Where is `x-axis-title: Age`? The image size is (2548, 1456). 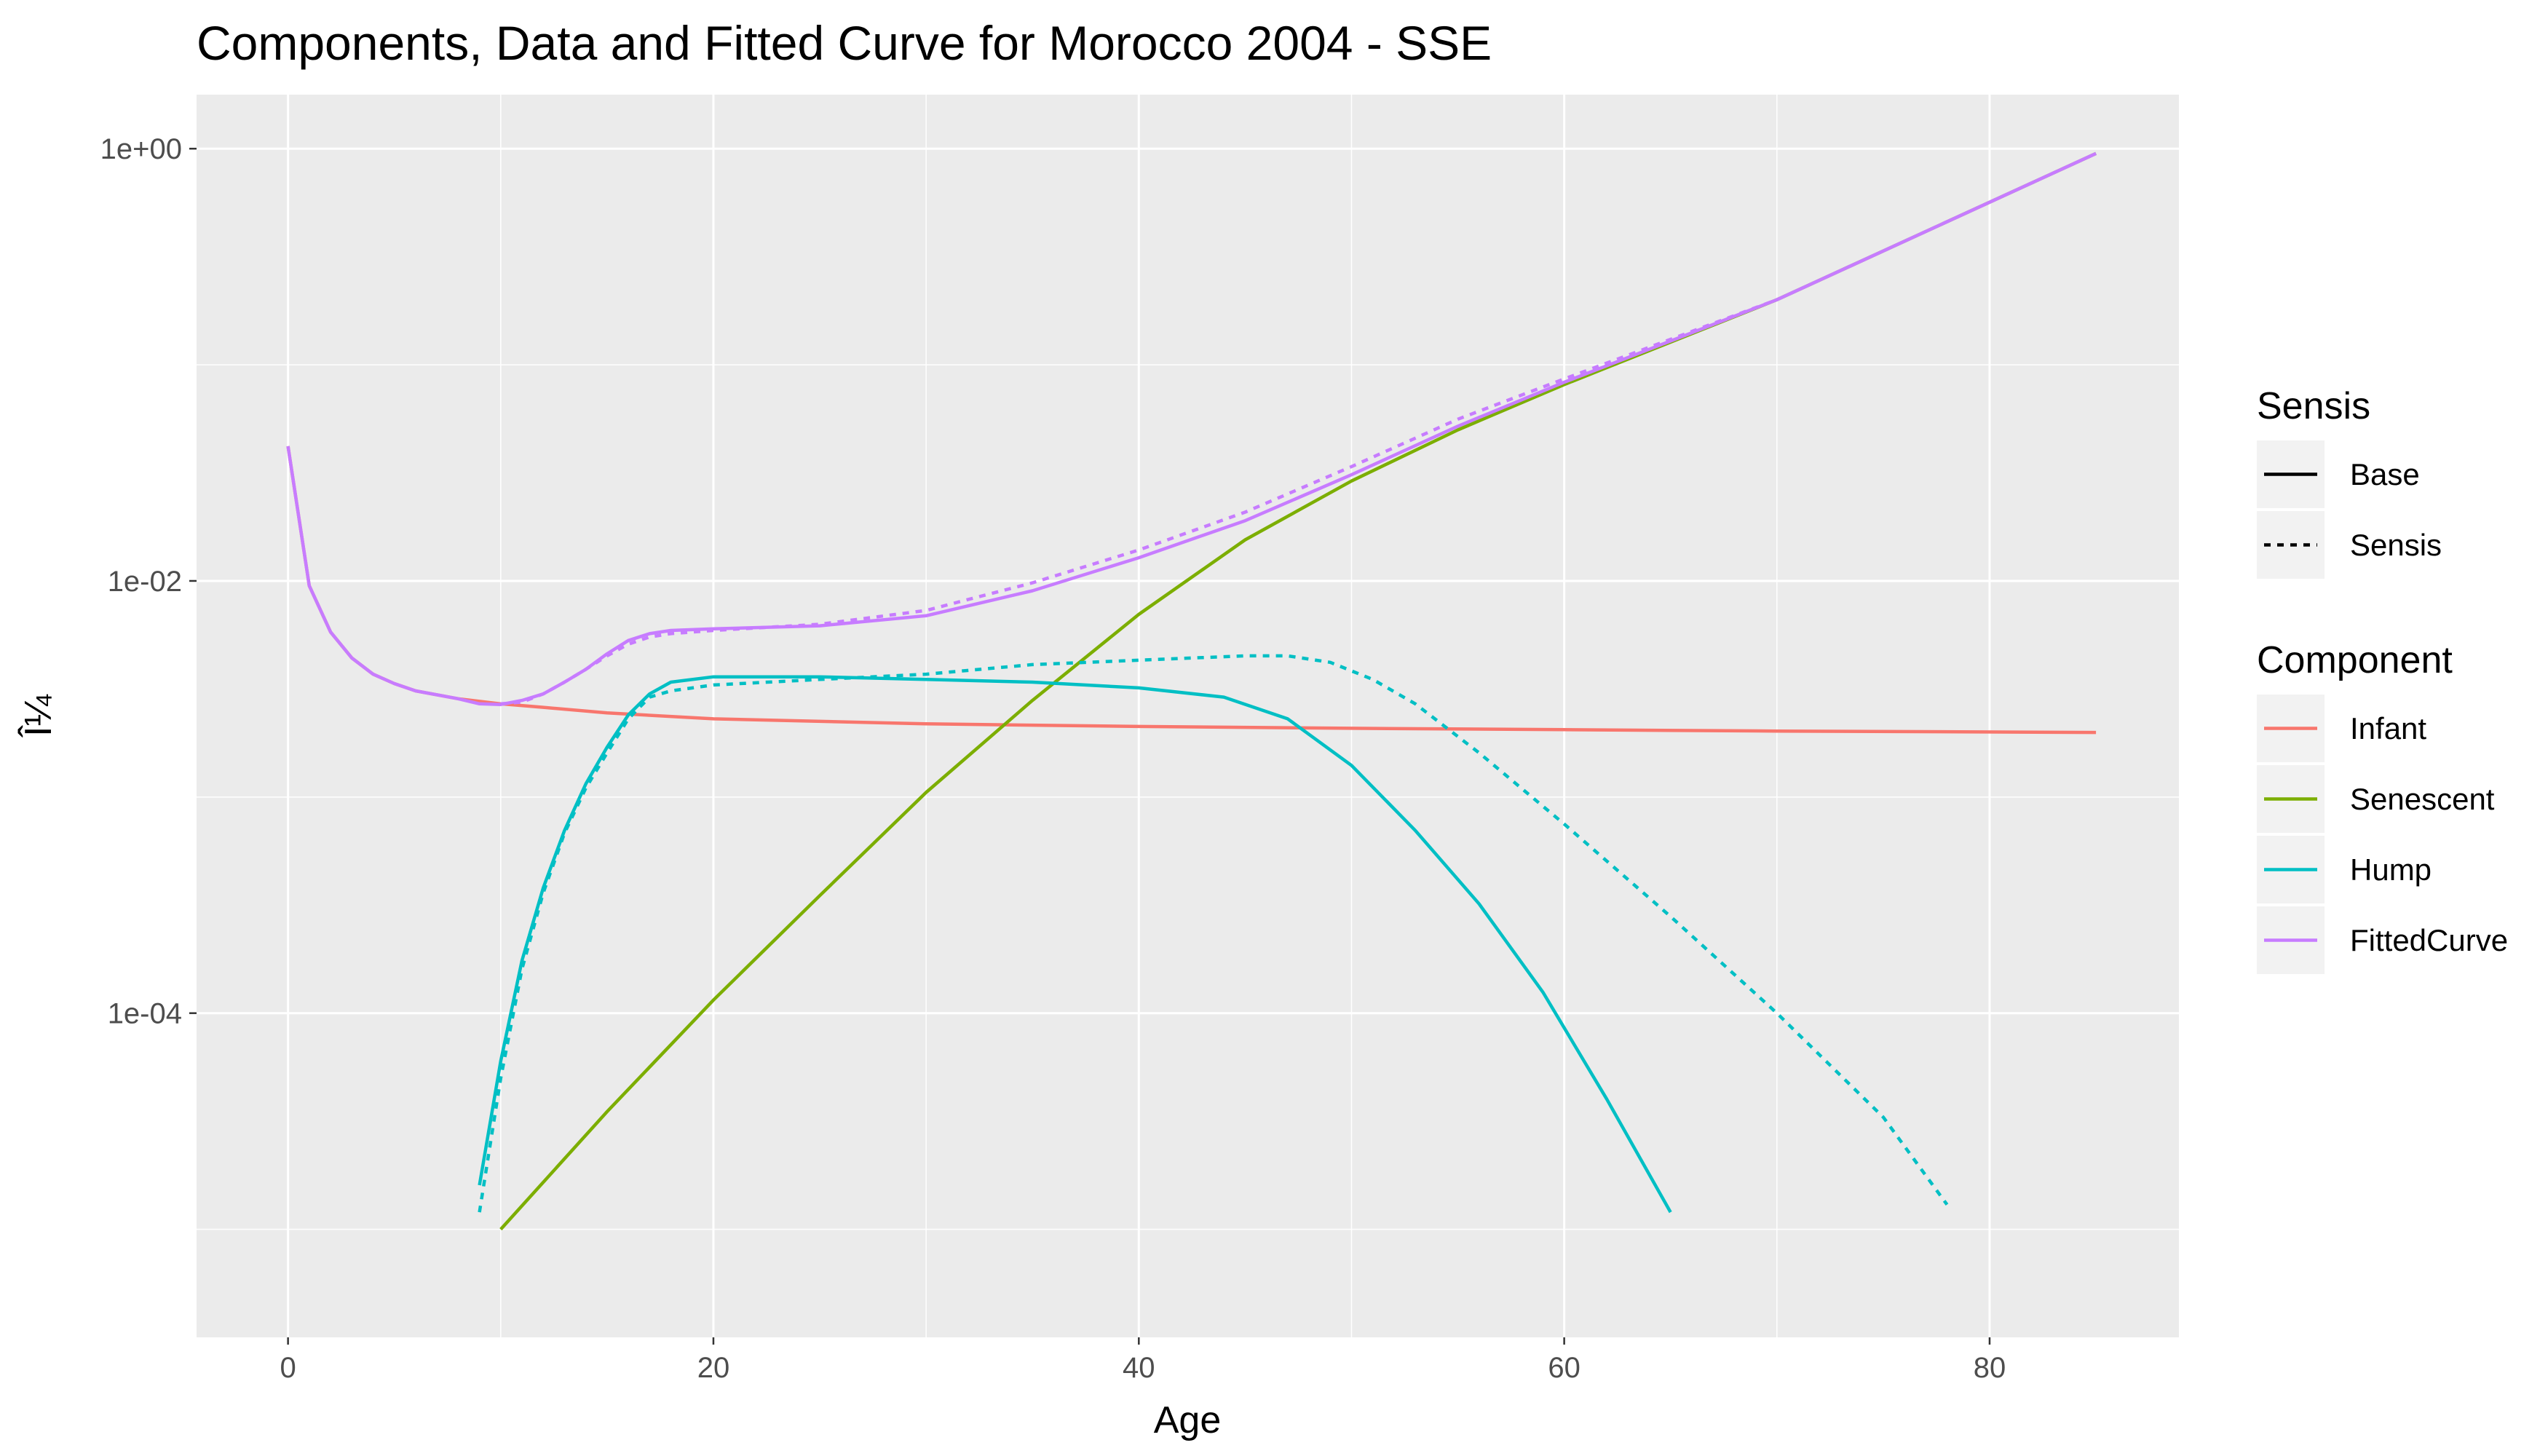 x-axis-title: Age is located at coordinates (1188, 1420).